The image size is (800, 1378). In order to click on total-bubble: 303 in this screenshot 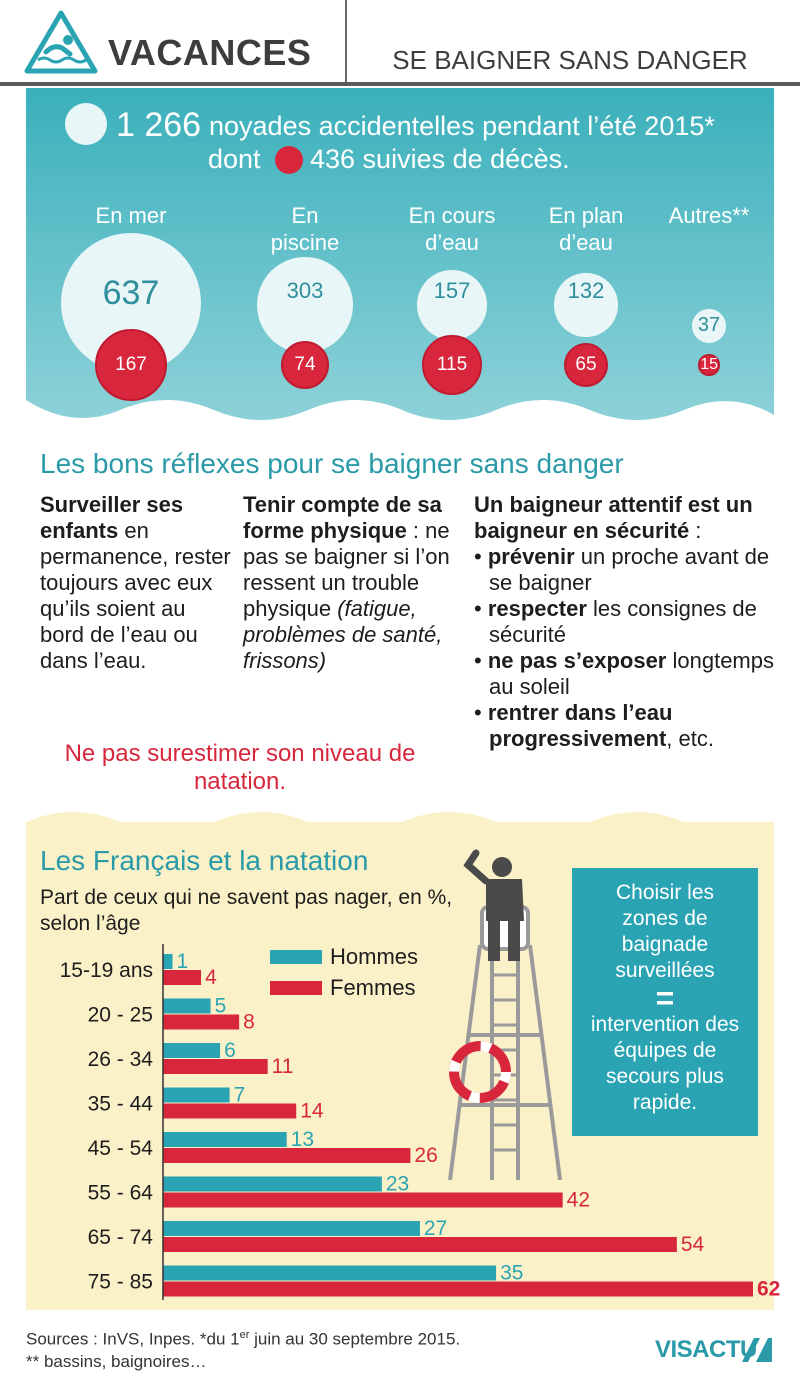, I will do `click(305, 305)`.